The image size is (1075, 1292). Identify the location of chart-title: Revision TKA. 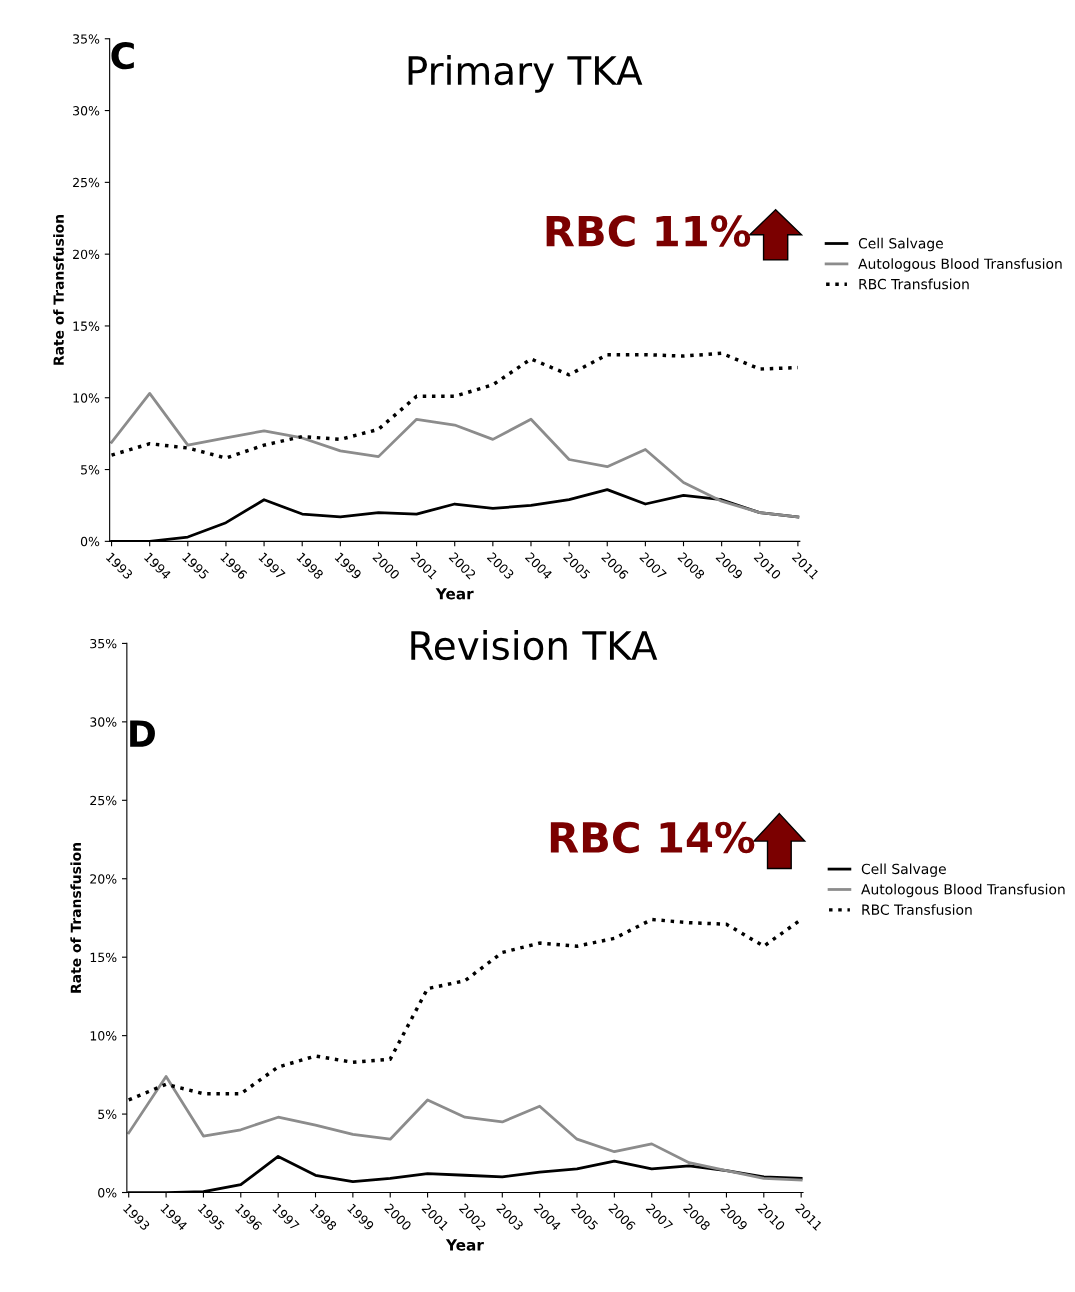
(534, 645).